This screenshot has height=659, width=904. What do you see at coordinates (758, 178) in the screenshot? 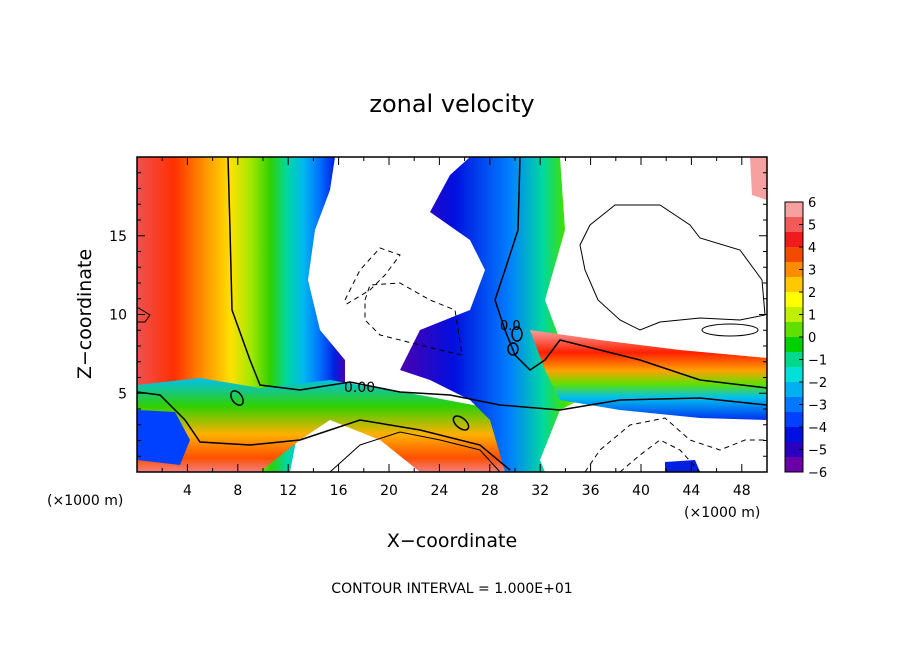
I see `top-right-warm-patch` at bounding box center [758, 178].